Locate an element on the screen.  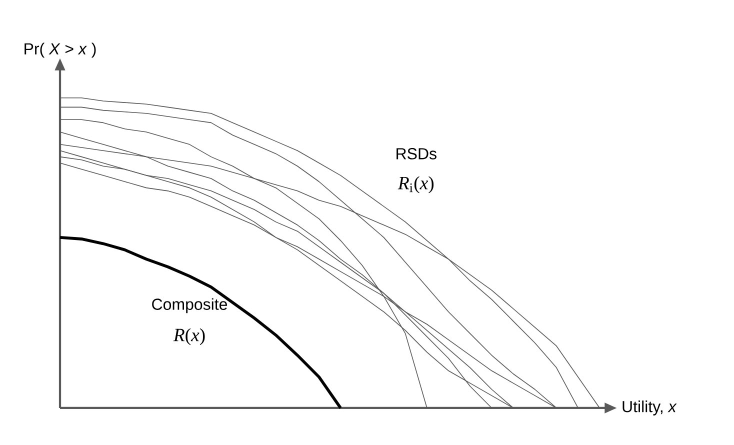
annotation: Composite is located at coordinates (190, 306).